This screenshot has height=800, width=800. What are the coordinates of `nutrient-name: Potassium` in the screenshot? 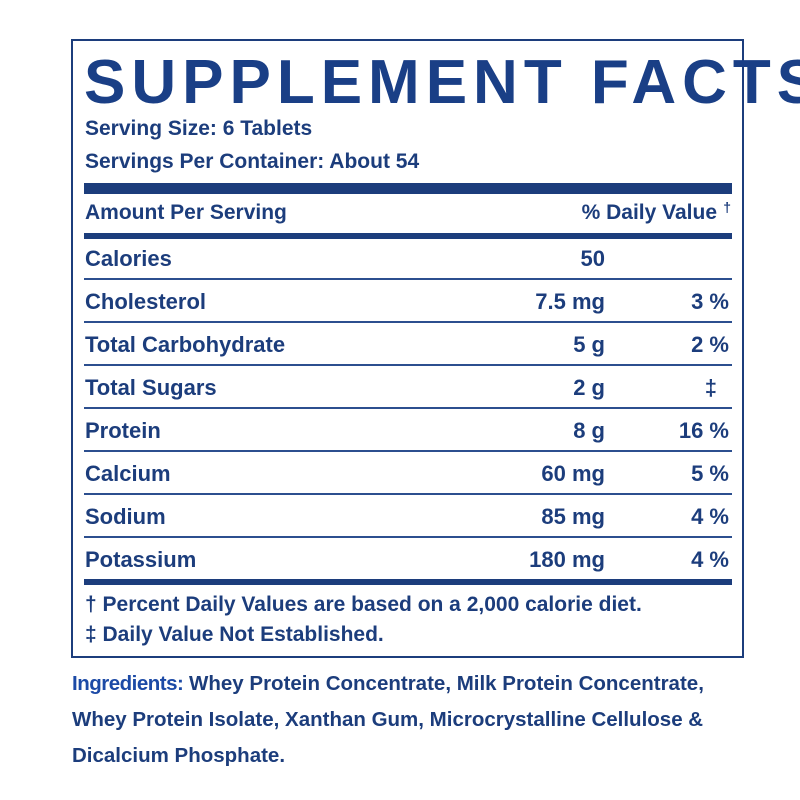 It's located at (141, 559).